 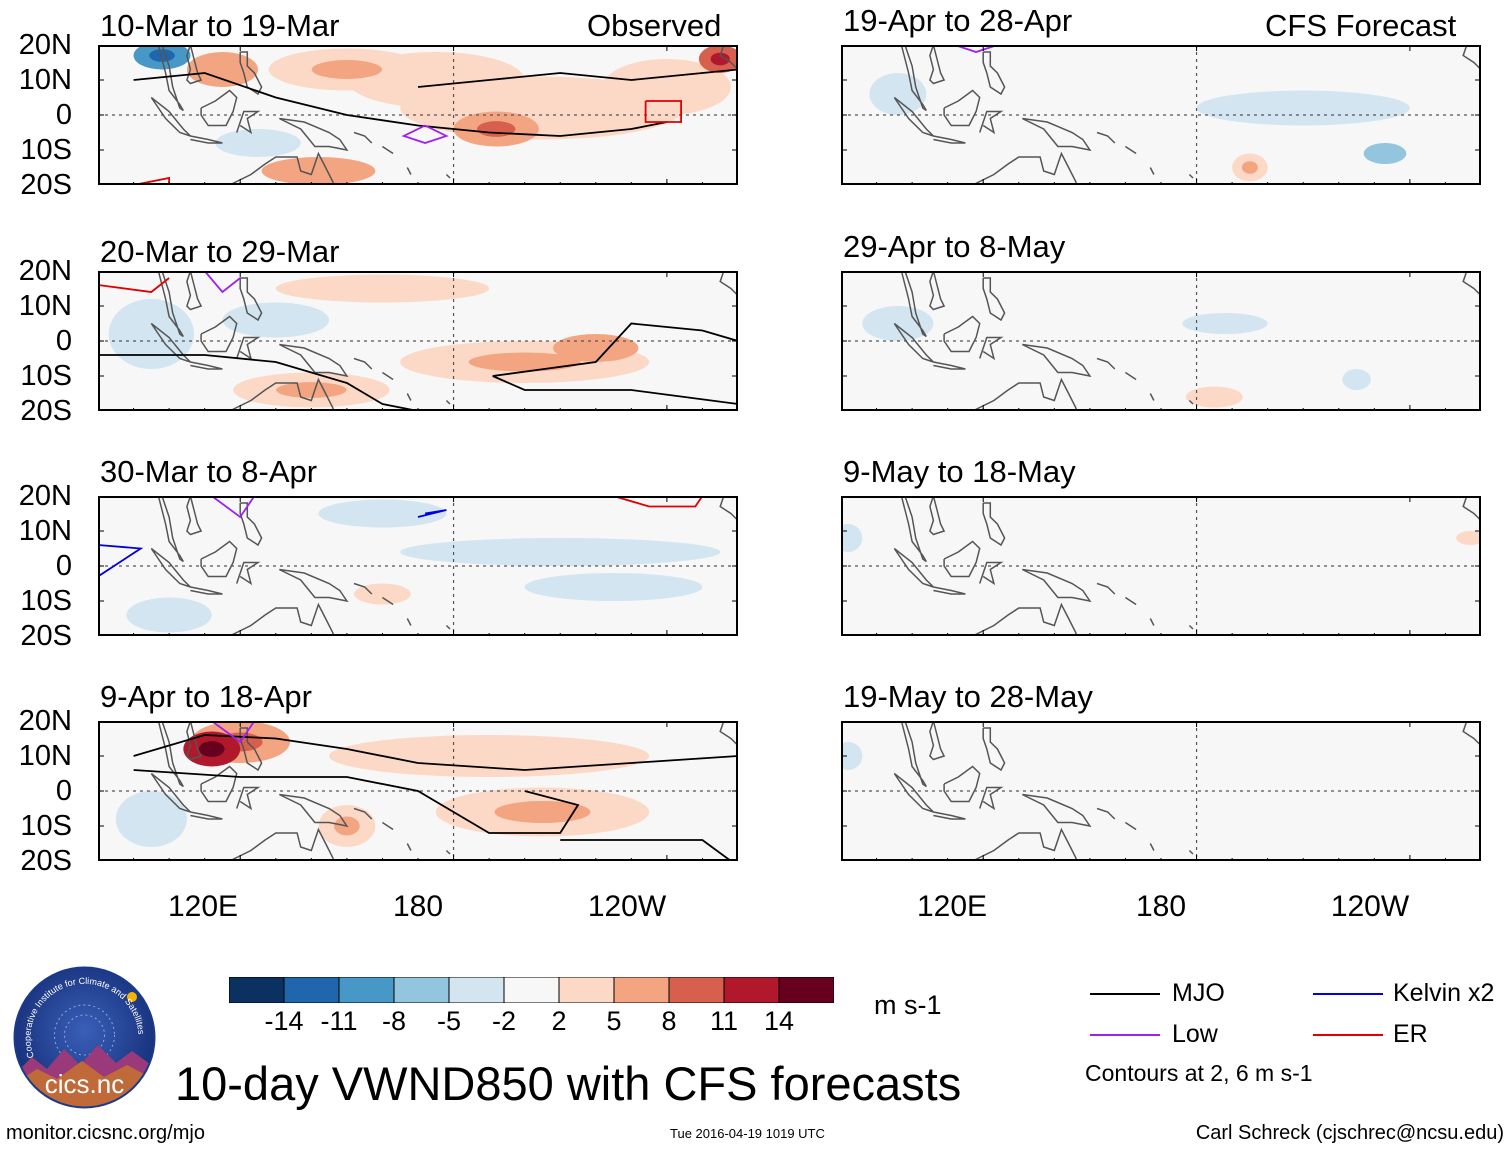 I want to click on panel-frame, so click(x=418, y=341).